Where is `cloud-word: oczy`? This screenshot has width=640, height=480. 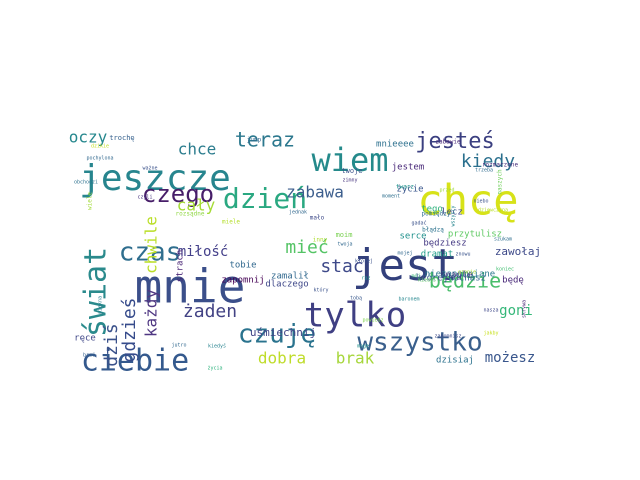 cloud-word: oczy is located at coordinates (88, 137).